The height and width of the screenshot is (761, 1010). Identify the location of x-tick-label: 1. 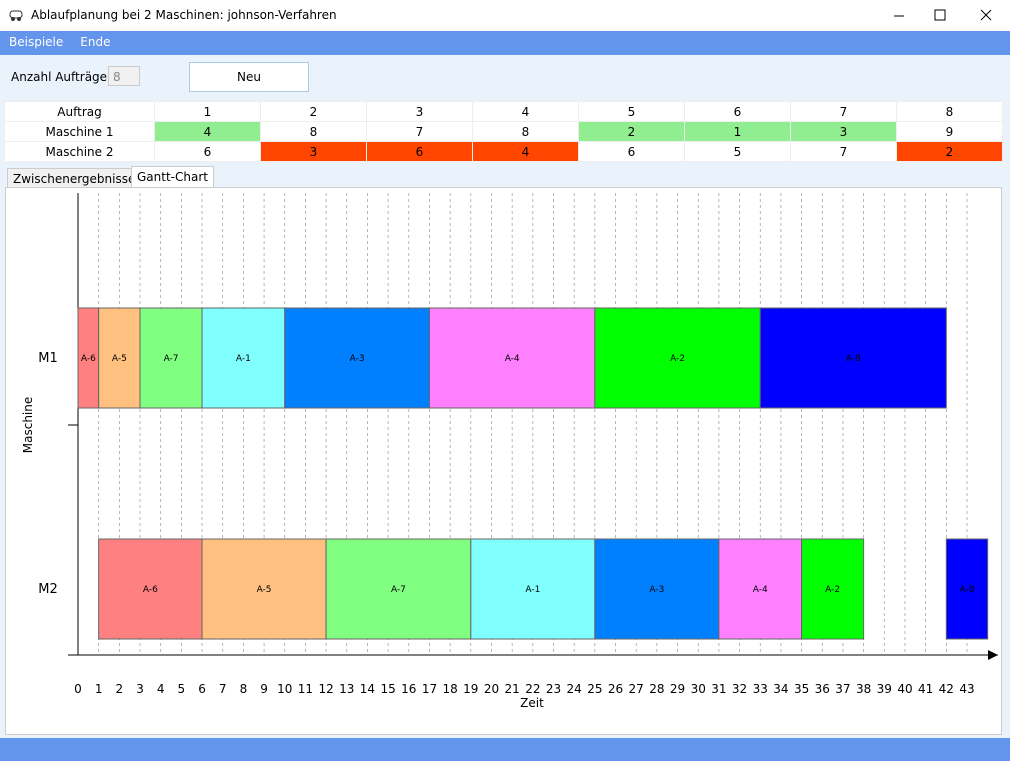
(99, 689).